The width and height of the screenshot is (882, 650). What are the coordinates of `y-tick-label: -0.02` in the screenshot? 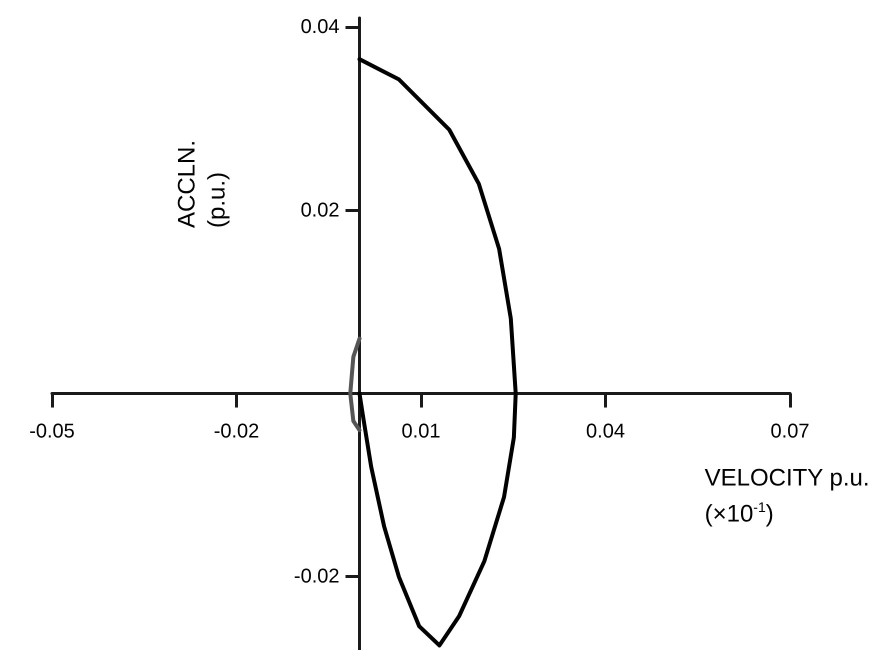 It's located at (317, 577).